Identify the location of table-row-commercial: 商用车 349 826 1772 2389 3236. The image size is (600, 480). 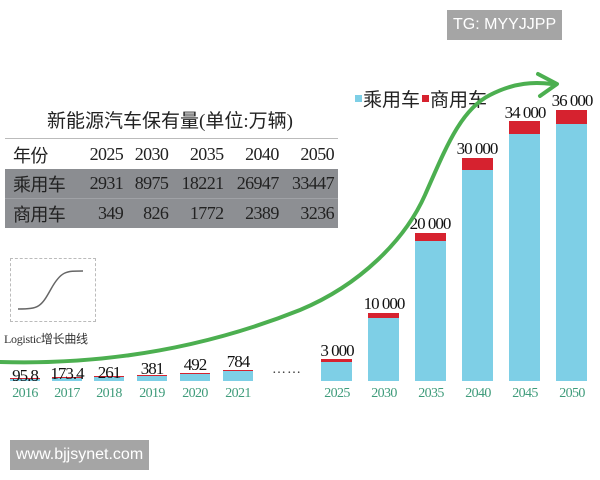
(171, 213).